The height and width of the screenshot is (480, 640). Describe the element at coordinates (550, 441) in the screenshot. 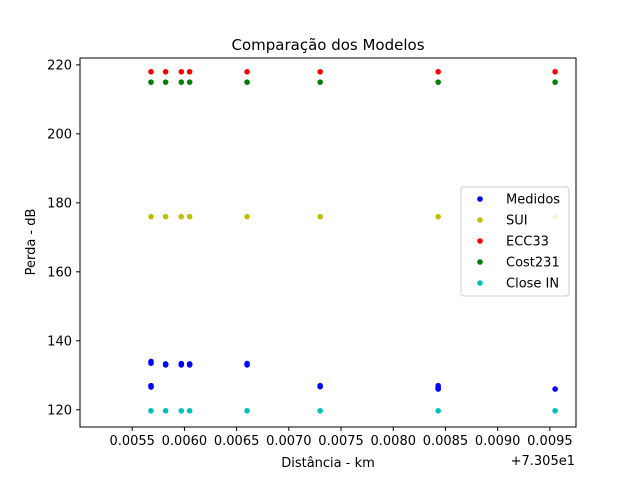

I see `x-tick-label: 0.0095` at that location.